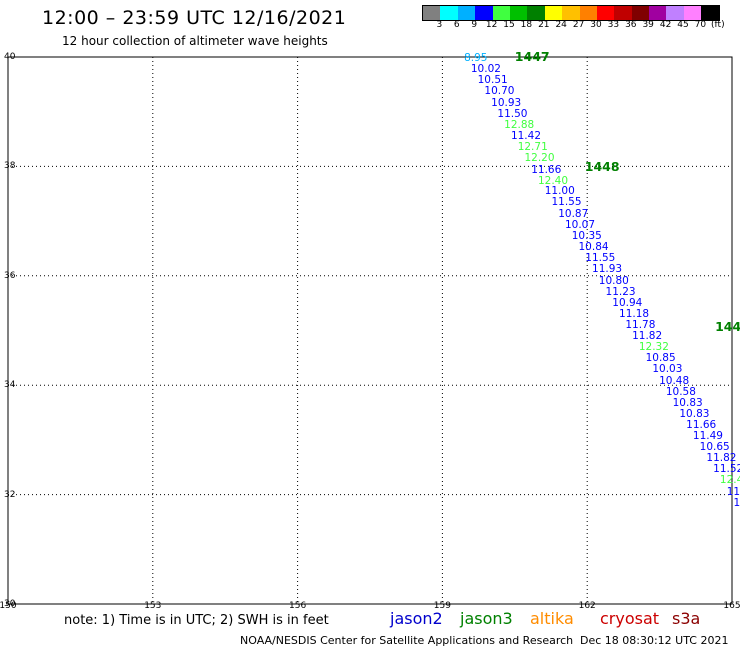 This screenshot has width=740, height=650. What do you see at coordinates (727, 327) in the screenshot?
I see `pass-number-label: 1449` at bounding box center [727, 327].